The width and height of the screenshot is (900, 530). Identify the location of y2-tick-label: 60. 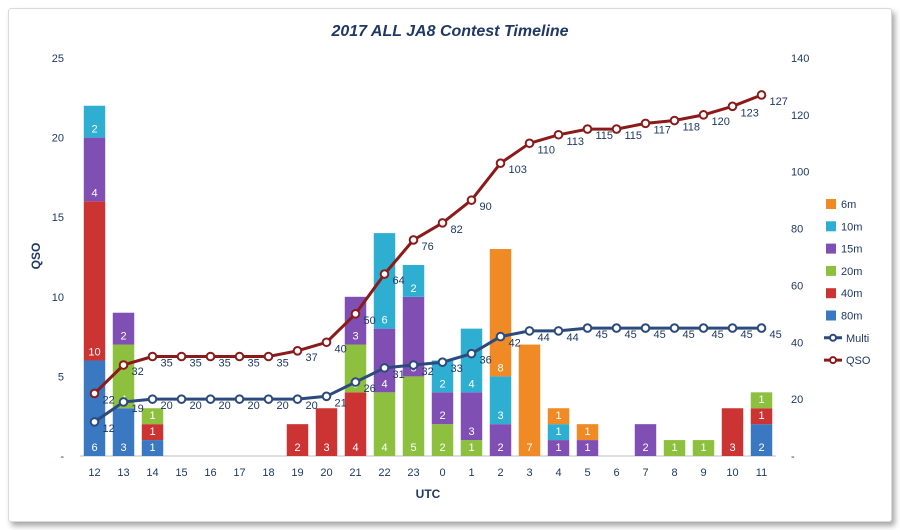
(797, 286).